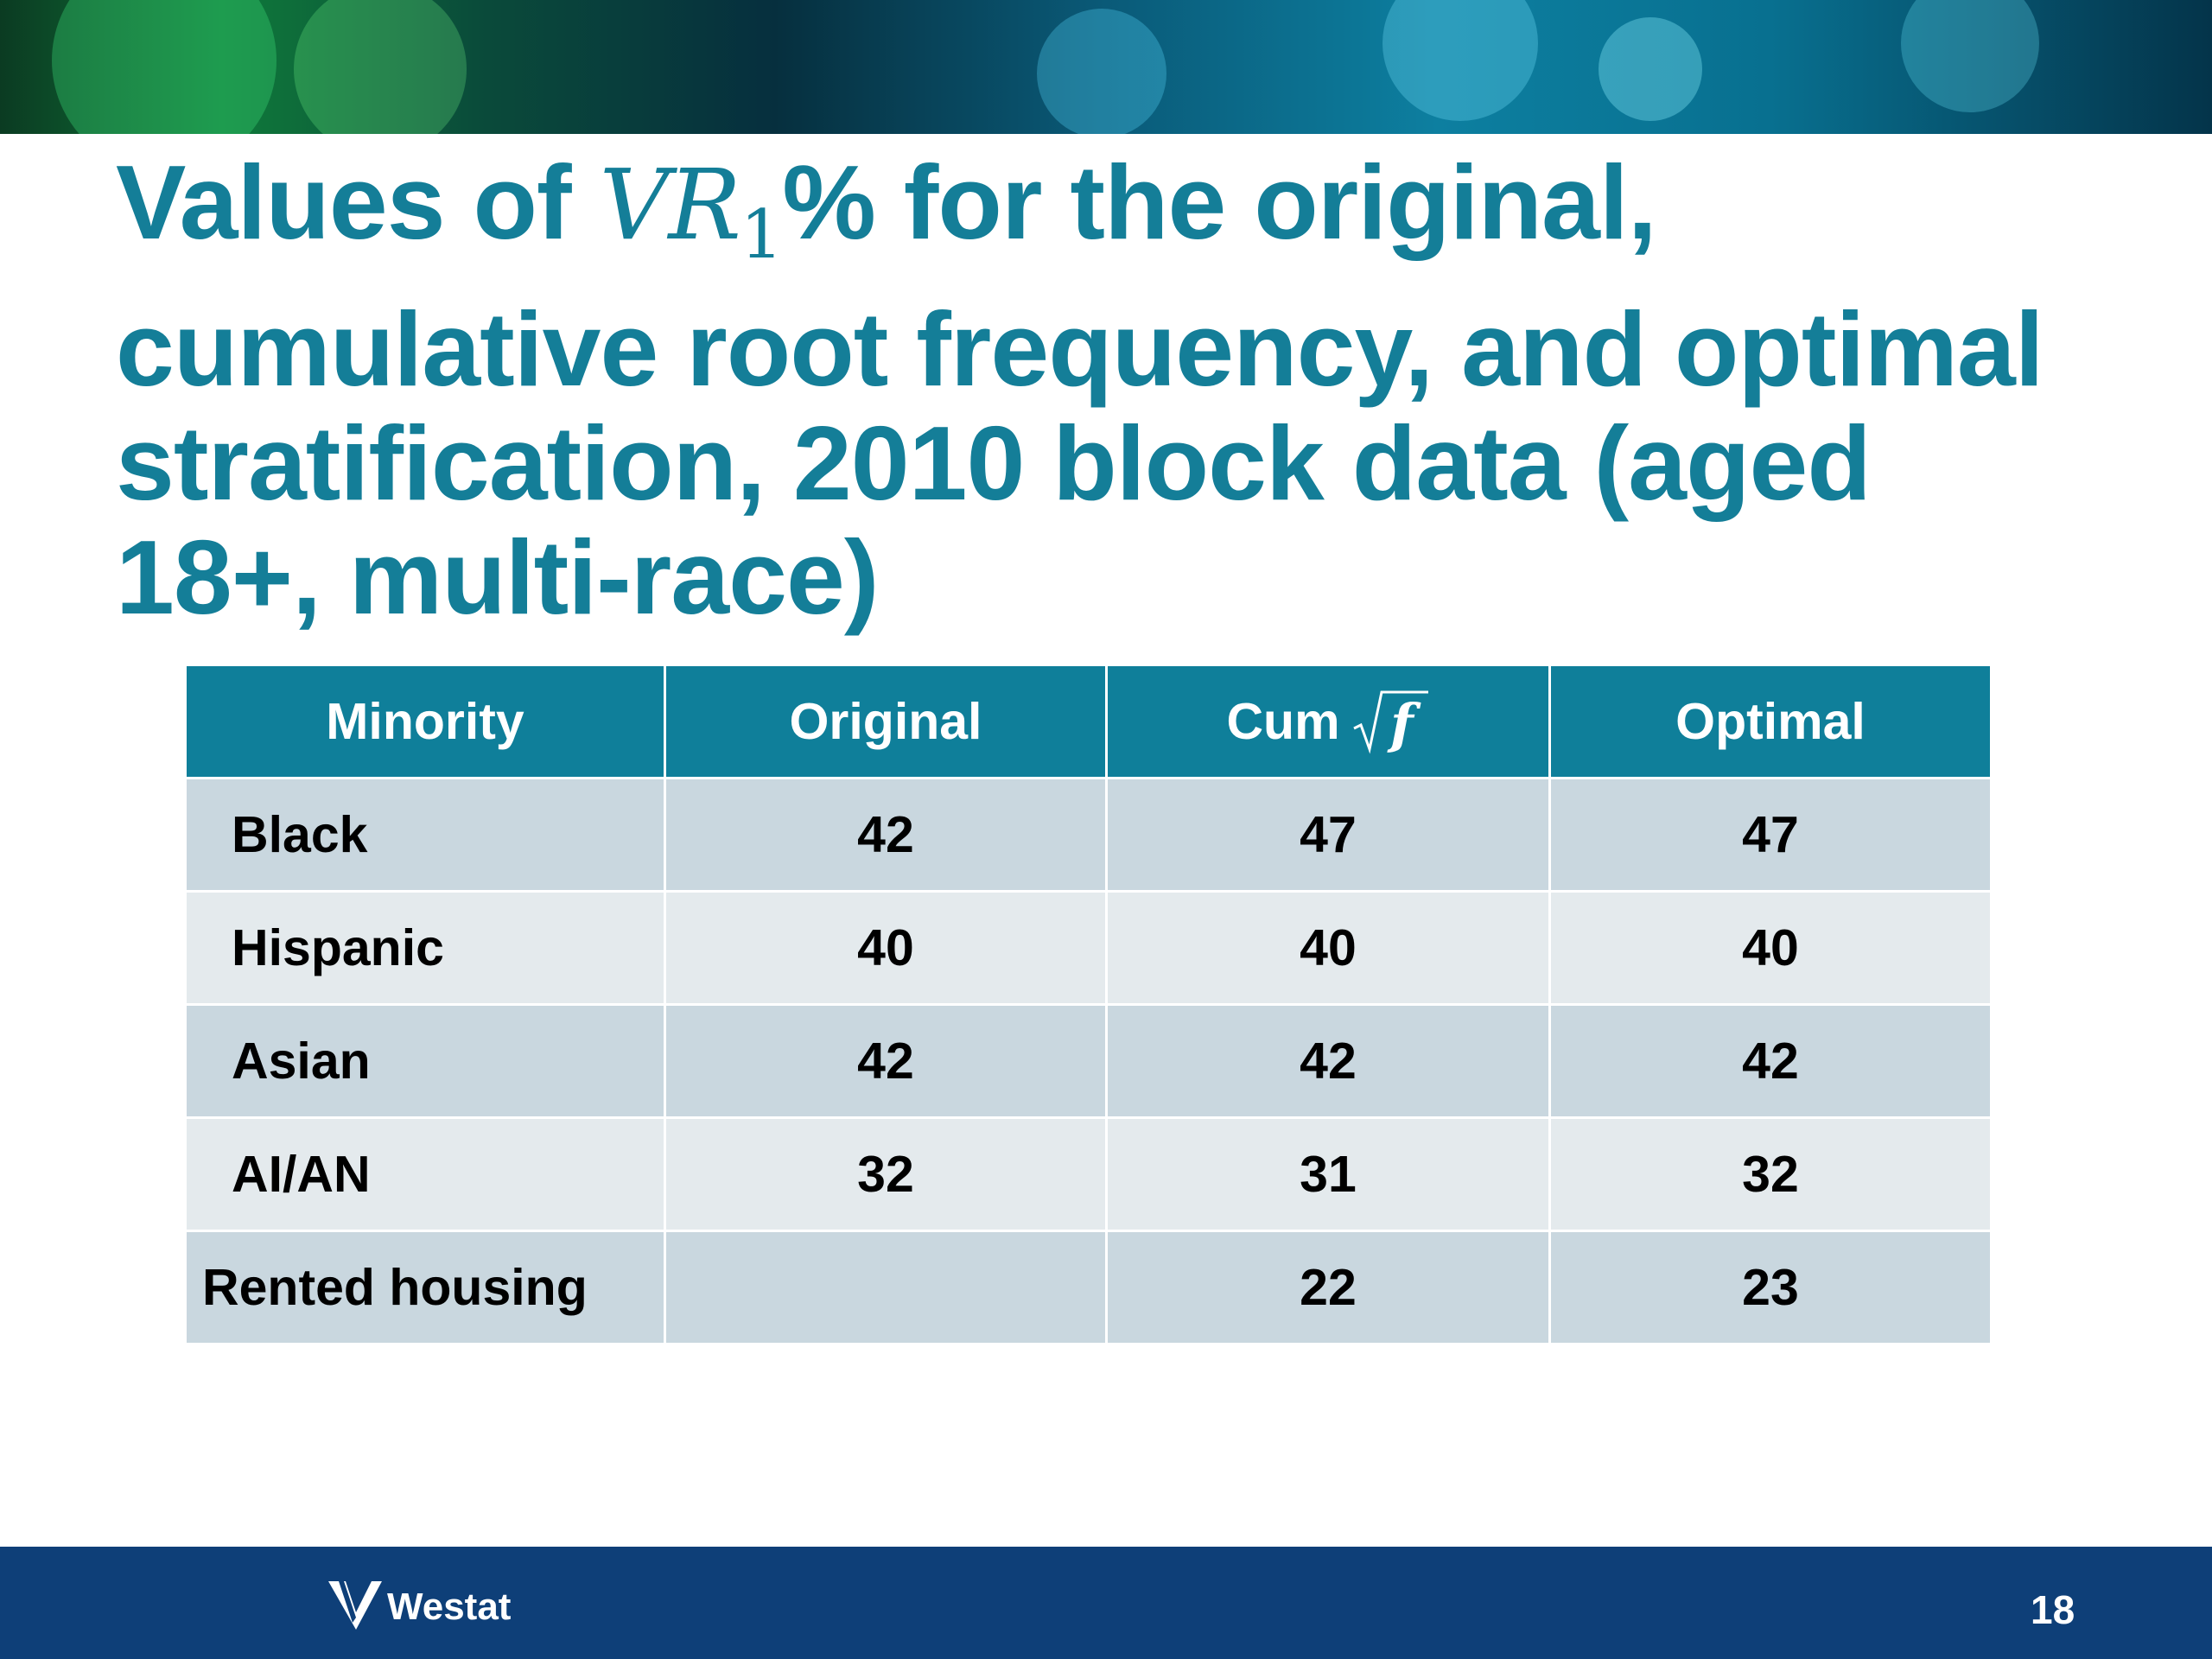  Describe the element at coordinates (425, 721) in the screenshot. I see `header-cell: Minority` at that location.